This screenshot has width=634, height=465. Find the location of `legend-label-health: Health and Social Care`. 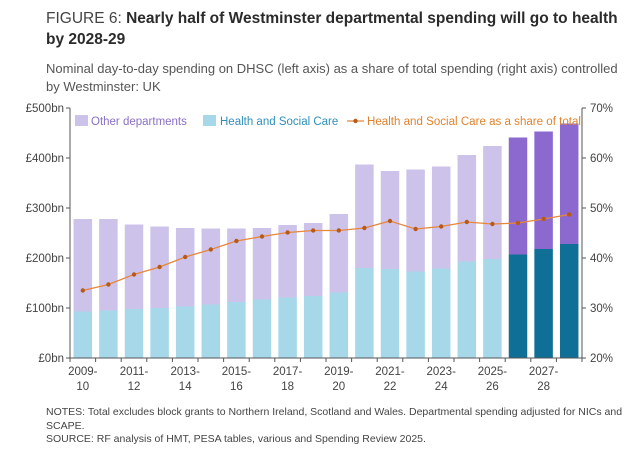

legend-label-health: Health and Social Care is located at coordinates (279, 122).